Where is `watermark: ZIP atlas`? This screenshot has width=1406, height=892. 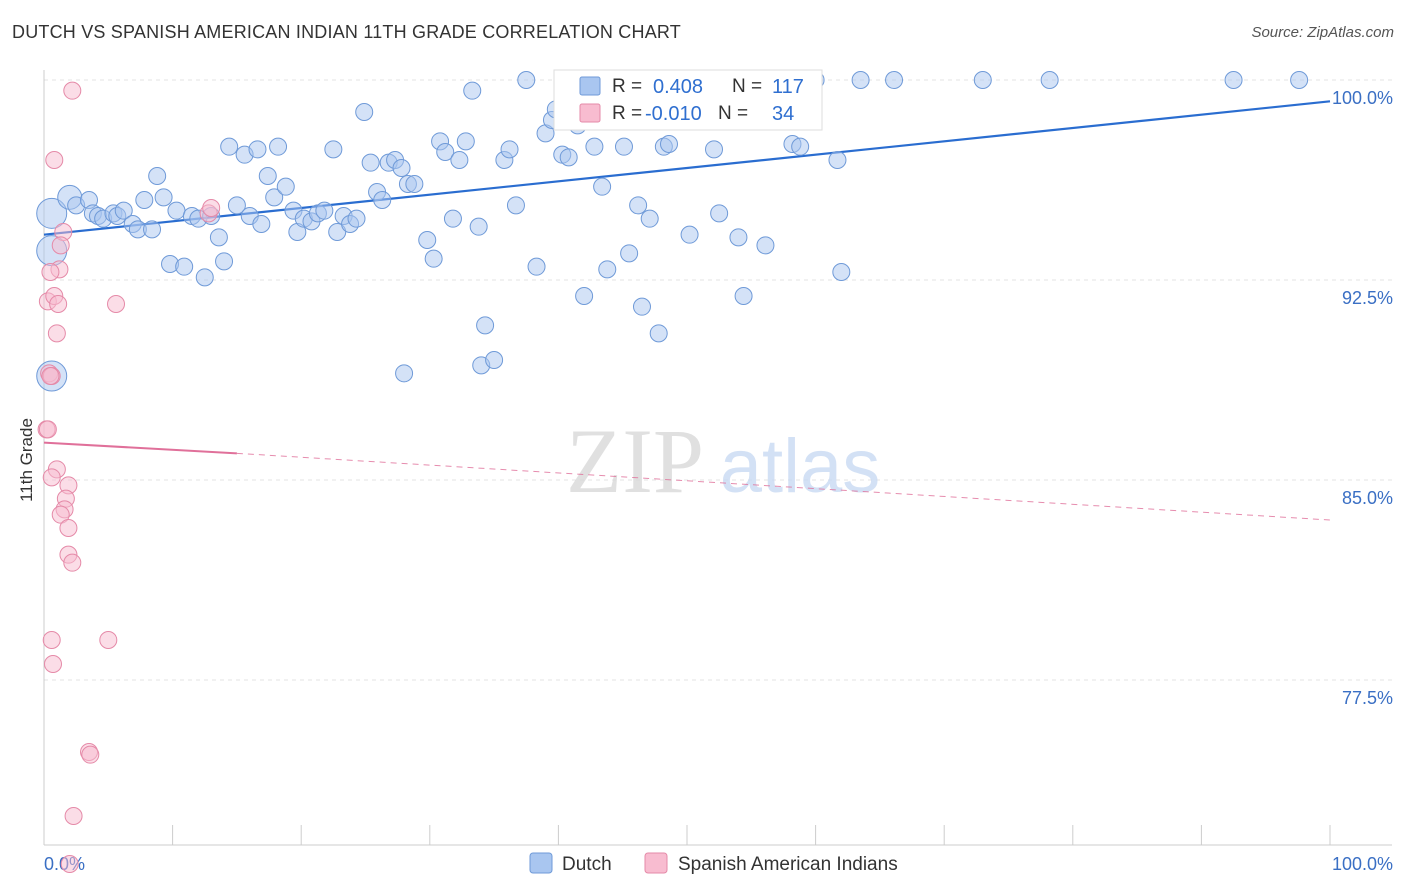
watermark: ZIP atlas is located at coordinates (723, 461).